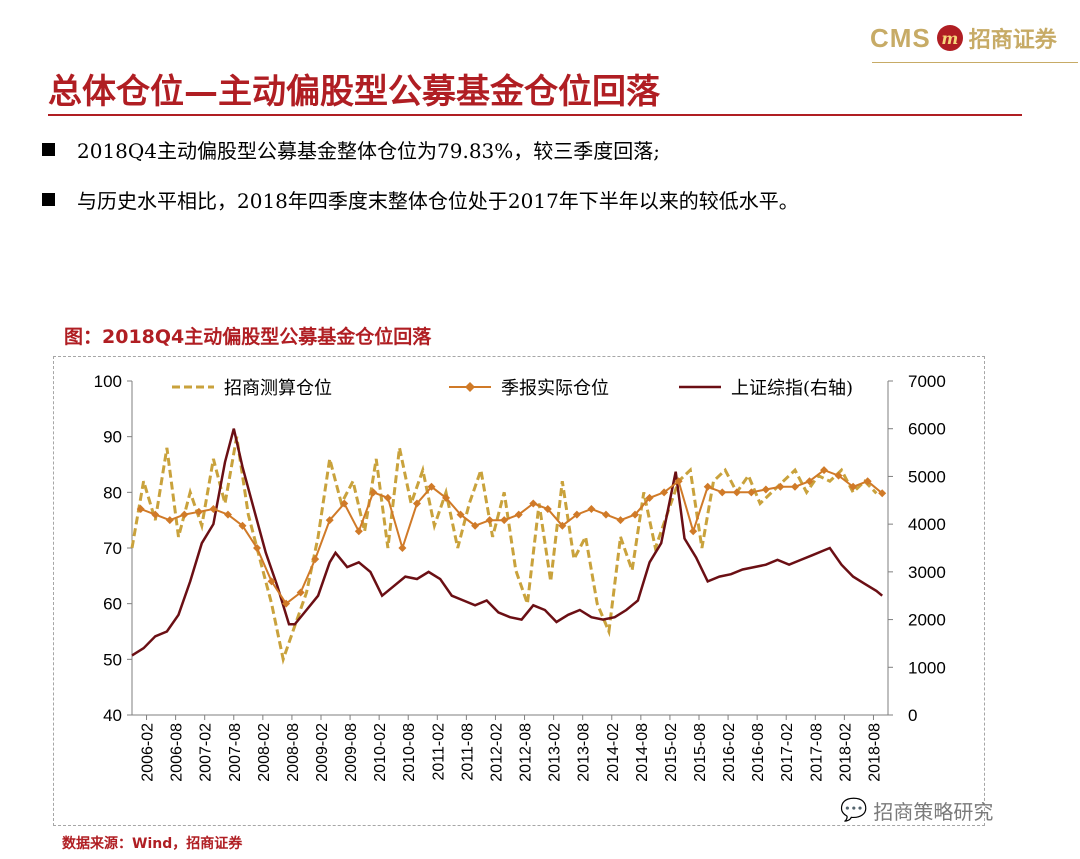  Describe the element at coordinates (949, 38) in the screenshot. I see `logo-mark-icon: m` at that location.